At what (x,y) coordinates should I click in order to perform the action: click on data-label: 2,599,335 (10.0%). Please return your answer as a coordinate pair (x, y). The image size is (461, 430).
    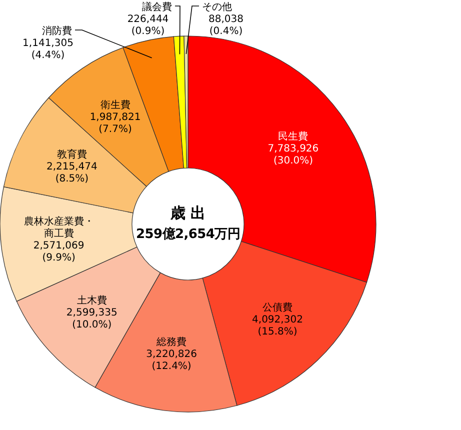
    Looking at the image, I should click on (92, 319).